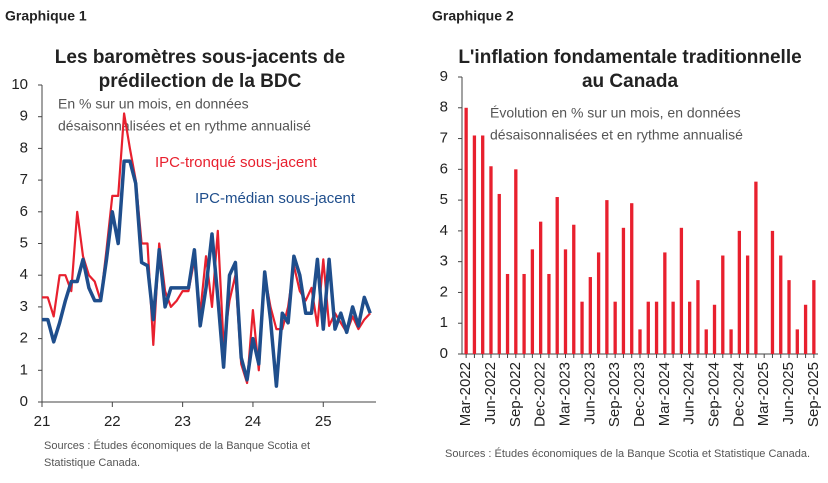 The image size is (828, 483). Describe the element at coordinates (540, 394) in the screenshot. I see `x-tick-label: Dec-2022` at that location.